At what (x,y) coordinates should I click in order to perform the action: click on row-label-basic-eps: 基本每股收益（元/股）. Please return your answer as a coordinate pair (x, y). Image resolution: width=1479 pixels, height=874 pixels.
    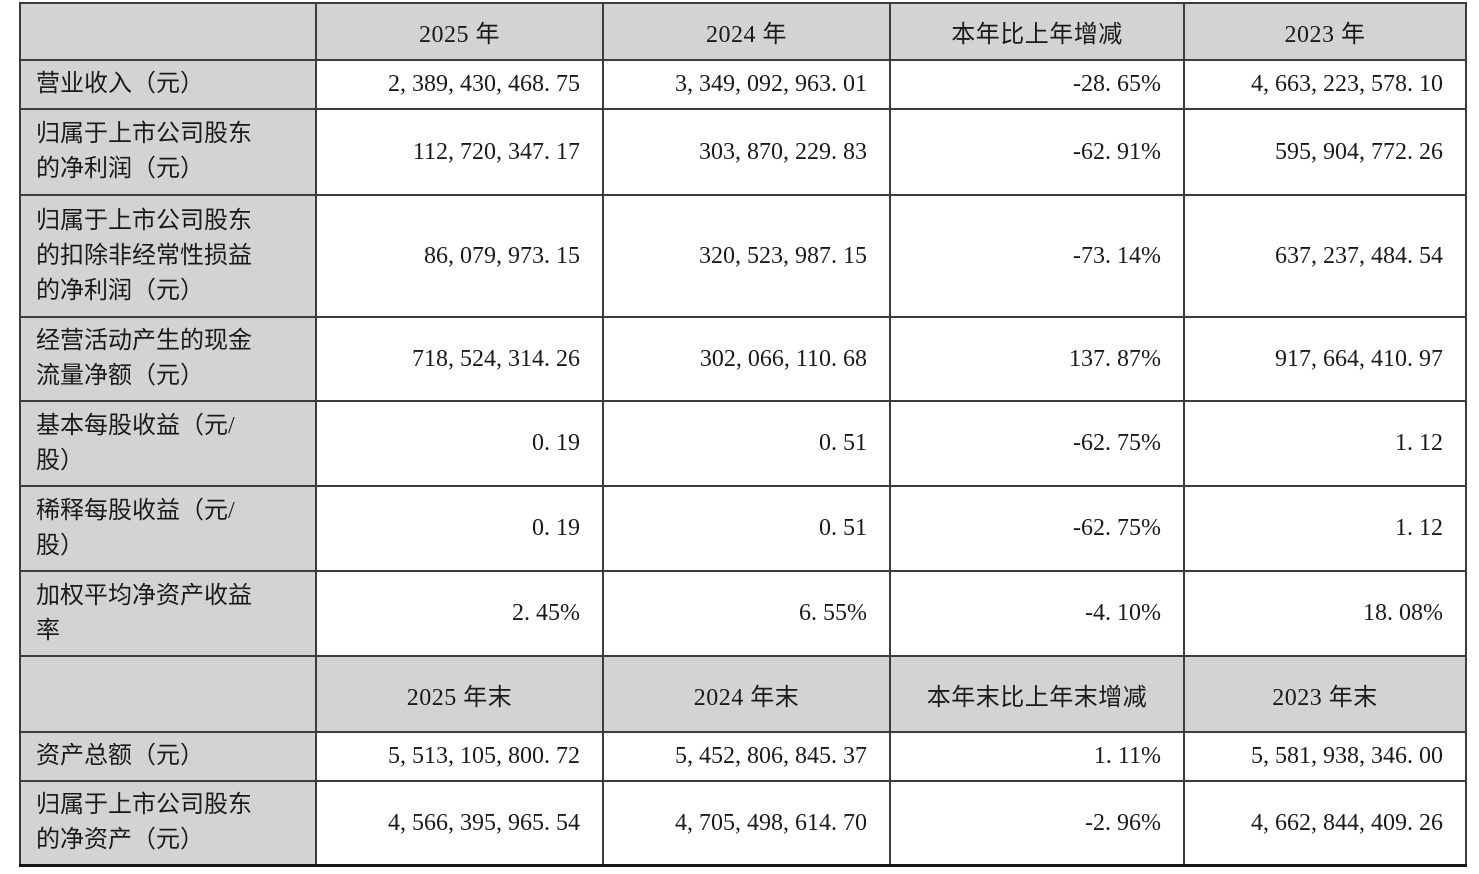
    Looking at the image, I should click on (168, 443).